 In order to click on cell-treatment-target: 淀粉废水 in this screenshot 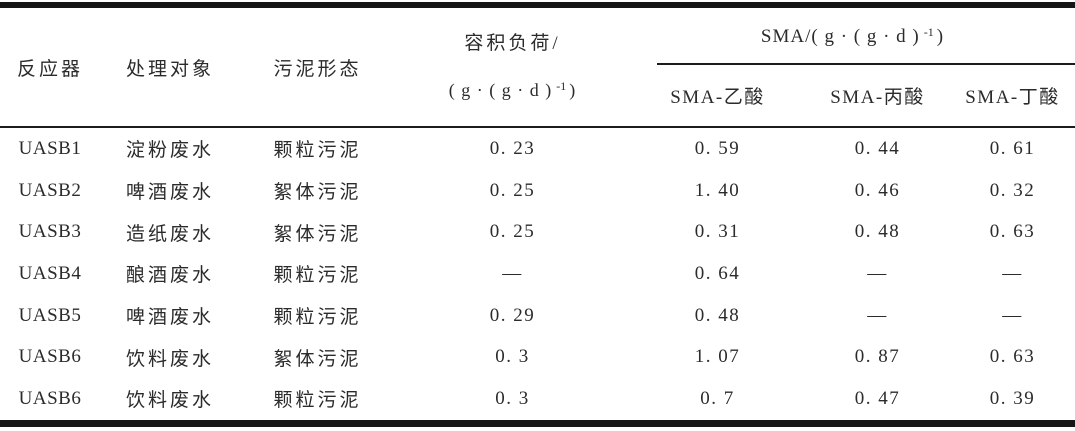, I will do `click(169, 151)`.